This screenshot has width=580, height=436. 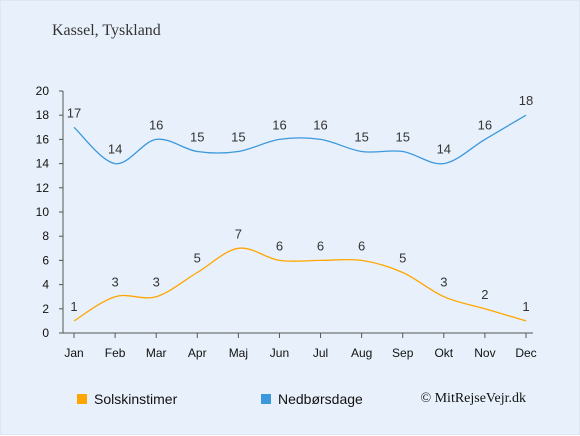 I want to click on y-tick-label: 8, so click(x=45, y=236).